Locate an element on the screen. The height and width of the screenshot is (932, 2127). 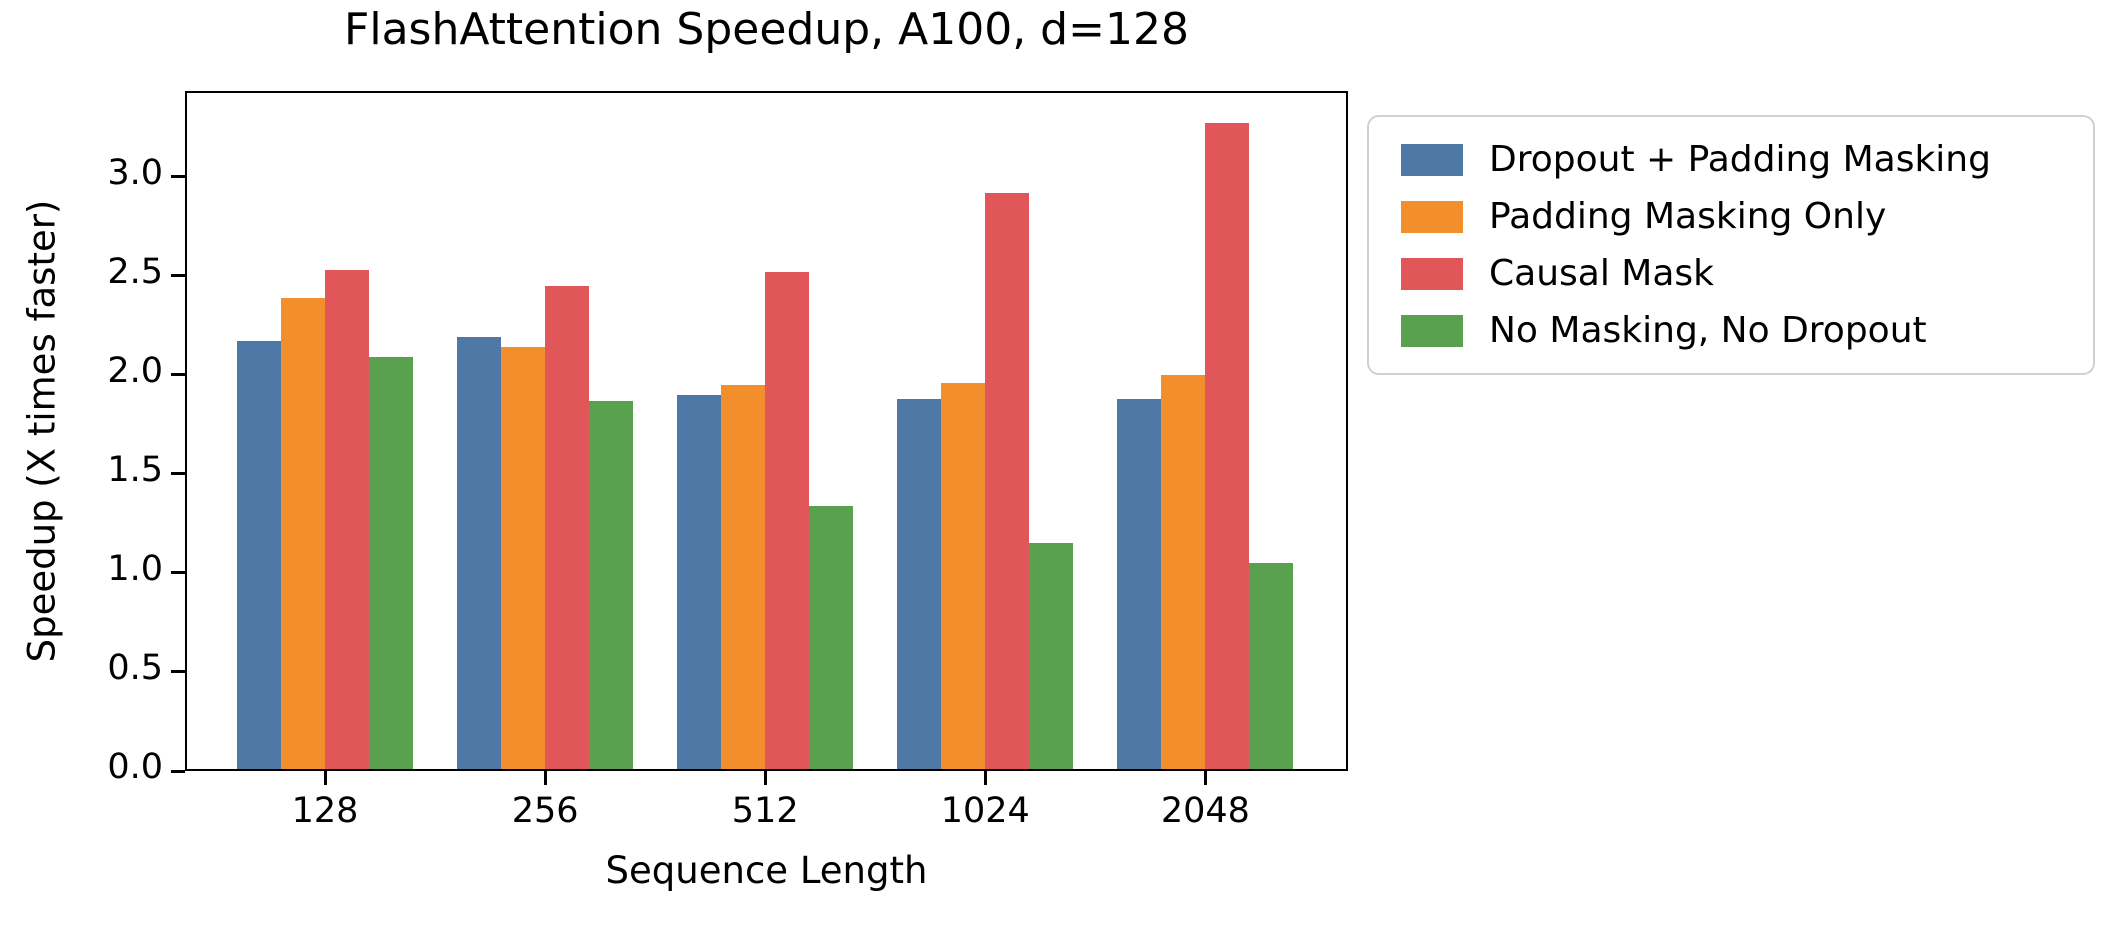
legend-label: Padding Masking Only is located at coordinates (1688, 216).